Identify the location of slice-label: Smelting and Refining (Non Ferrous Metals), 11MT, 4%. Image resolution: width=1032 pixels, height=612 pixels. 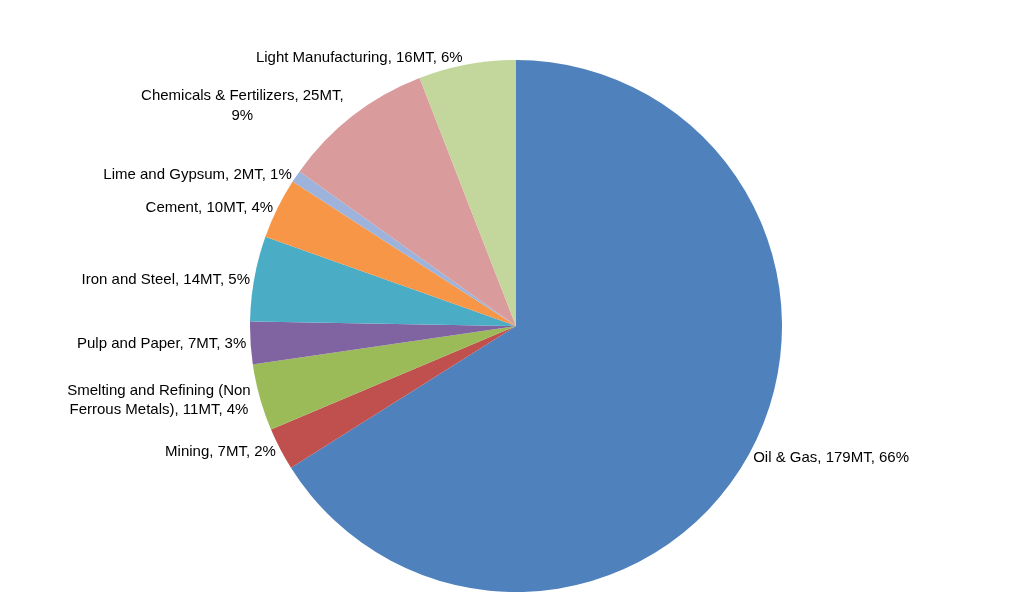
(159, 399).